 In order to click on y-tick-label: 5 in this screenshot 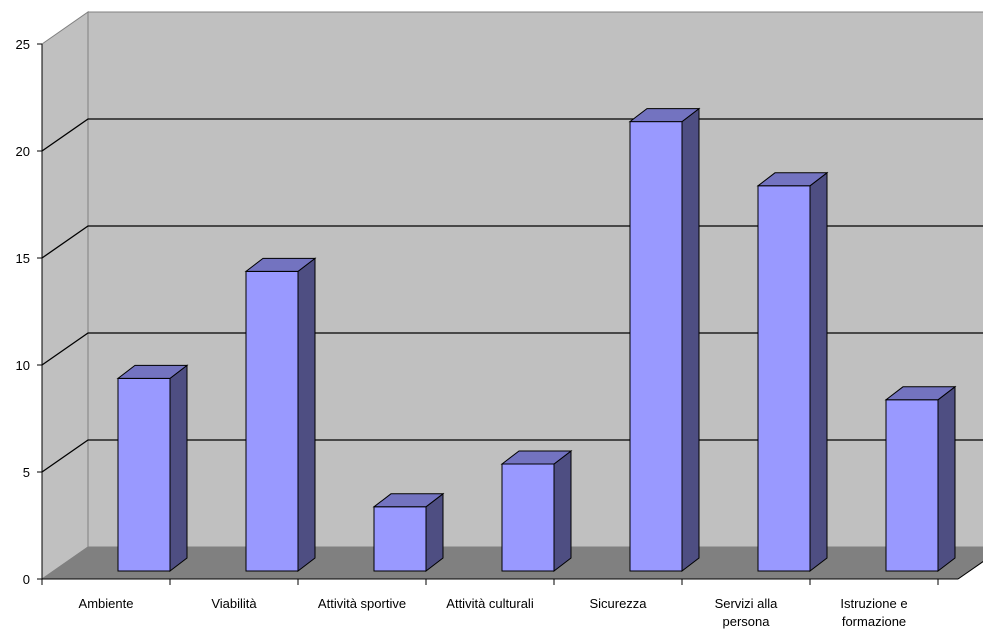, I will do `click(26, 472)`.